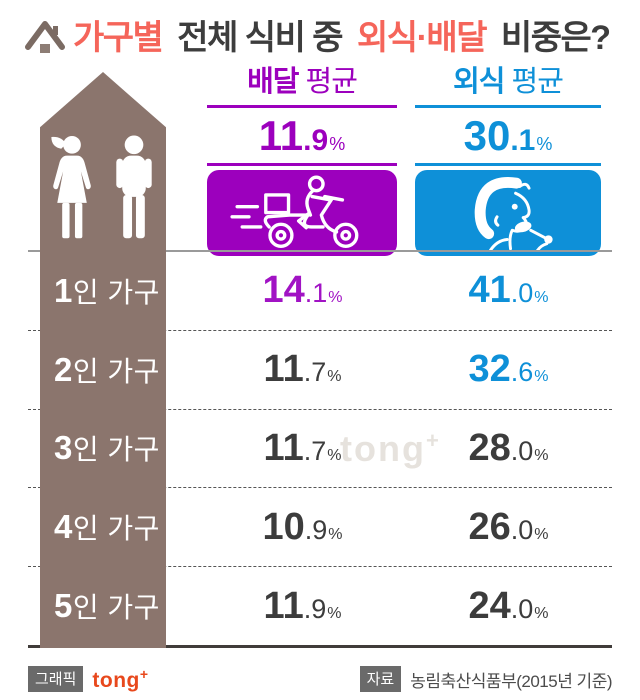 The width and height of the screenshot is (640, 700). Describe the element at coordinates (302, 526) in the screenshot. I see `delivery-value: 10.9%` at that location.